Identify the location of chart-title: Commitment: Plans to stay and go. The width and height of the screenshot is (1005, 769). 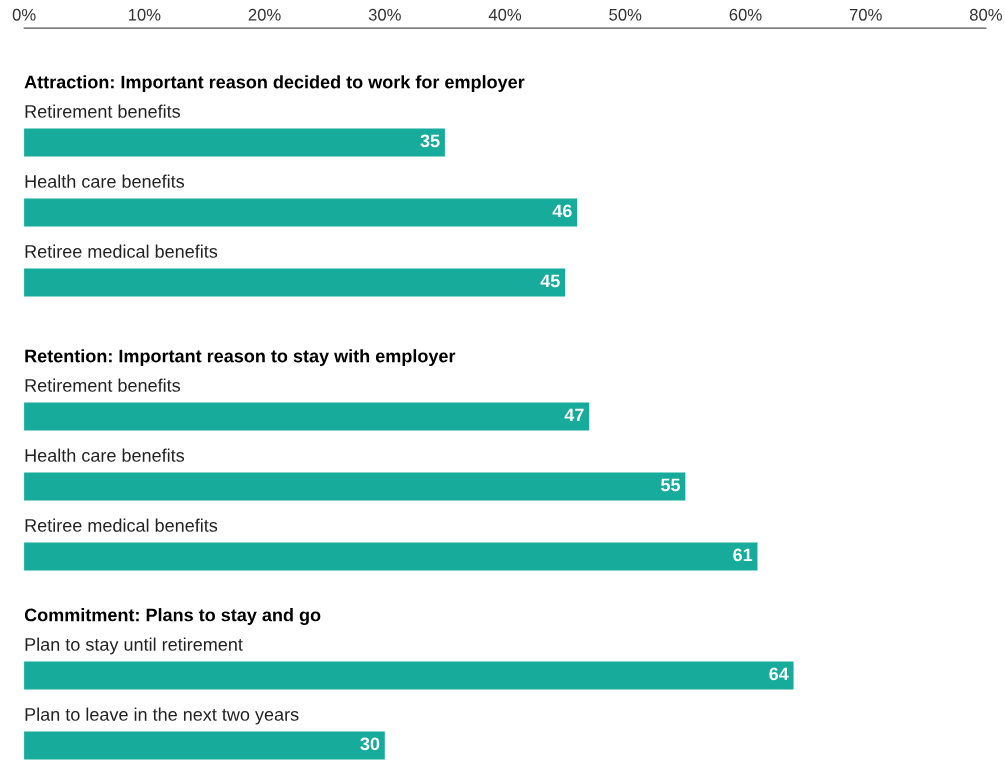
(172, 616).